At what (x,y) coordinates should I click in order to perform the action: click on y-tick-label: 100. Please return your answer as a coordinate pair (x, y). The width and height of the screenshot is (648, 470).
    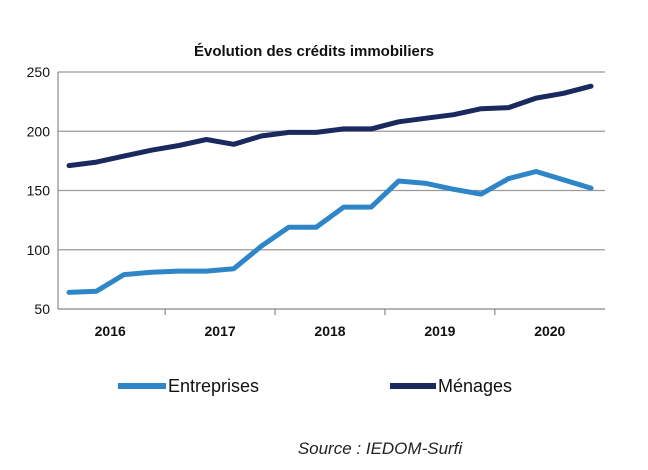
    Looking at the image, I should click on (39, 250).